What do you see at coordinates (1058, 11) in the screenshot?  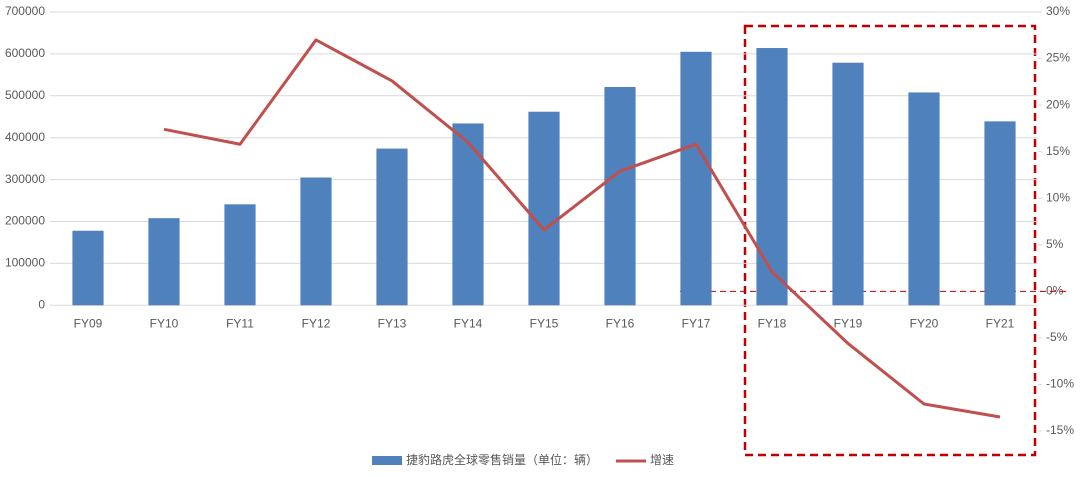 I see `y2-tick-label: 30%` at bounding box center [1058, 11].